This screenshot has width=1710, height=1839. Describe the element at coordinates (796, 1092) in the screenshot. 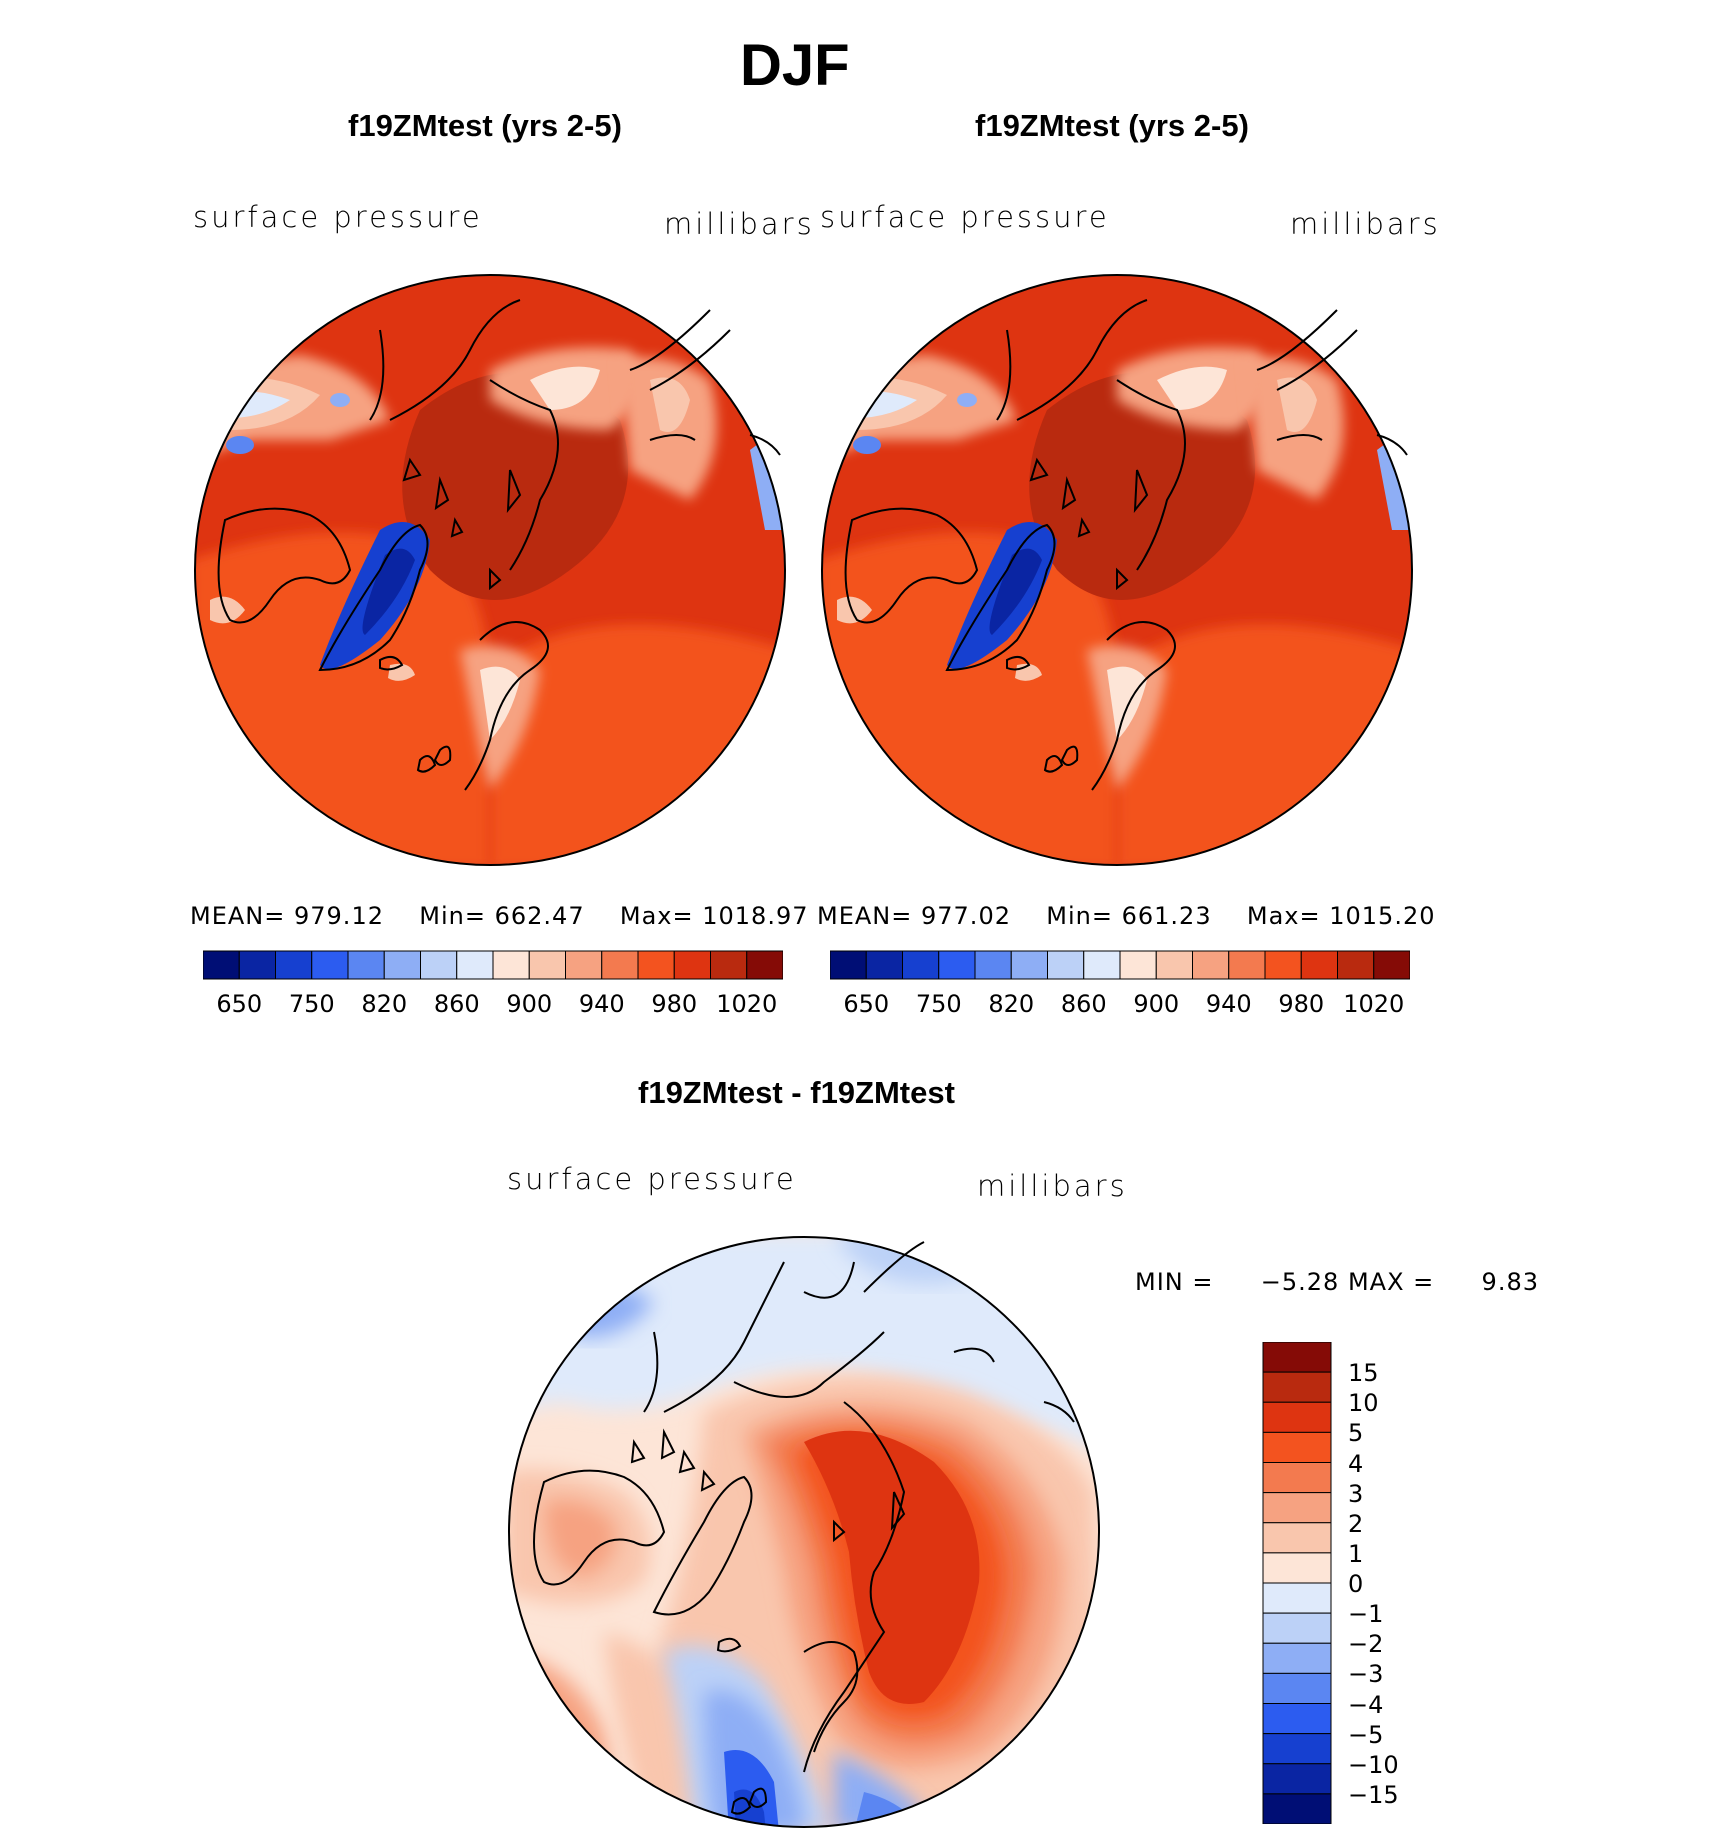

I see `diff-title: f19ZMtest - f19ZMtest` at that location.